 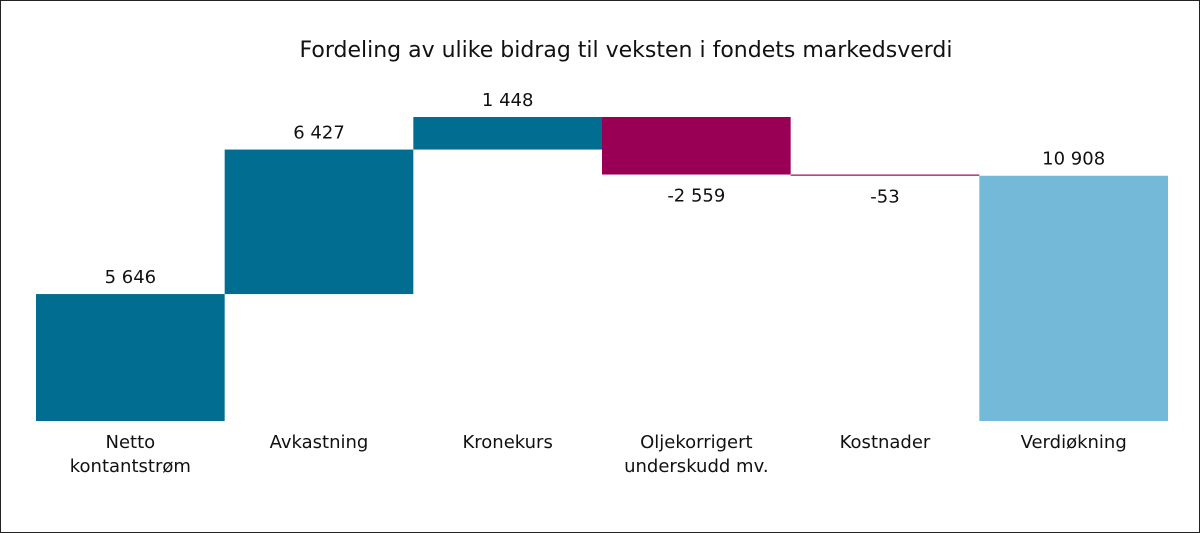 What do you see at coordinates (130, 454) in the screenshot?
I see `x-tick-label: Netto kontantstrøm` at bounding box center [130, 454].